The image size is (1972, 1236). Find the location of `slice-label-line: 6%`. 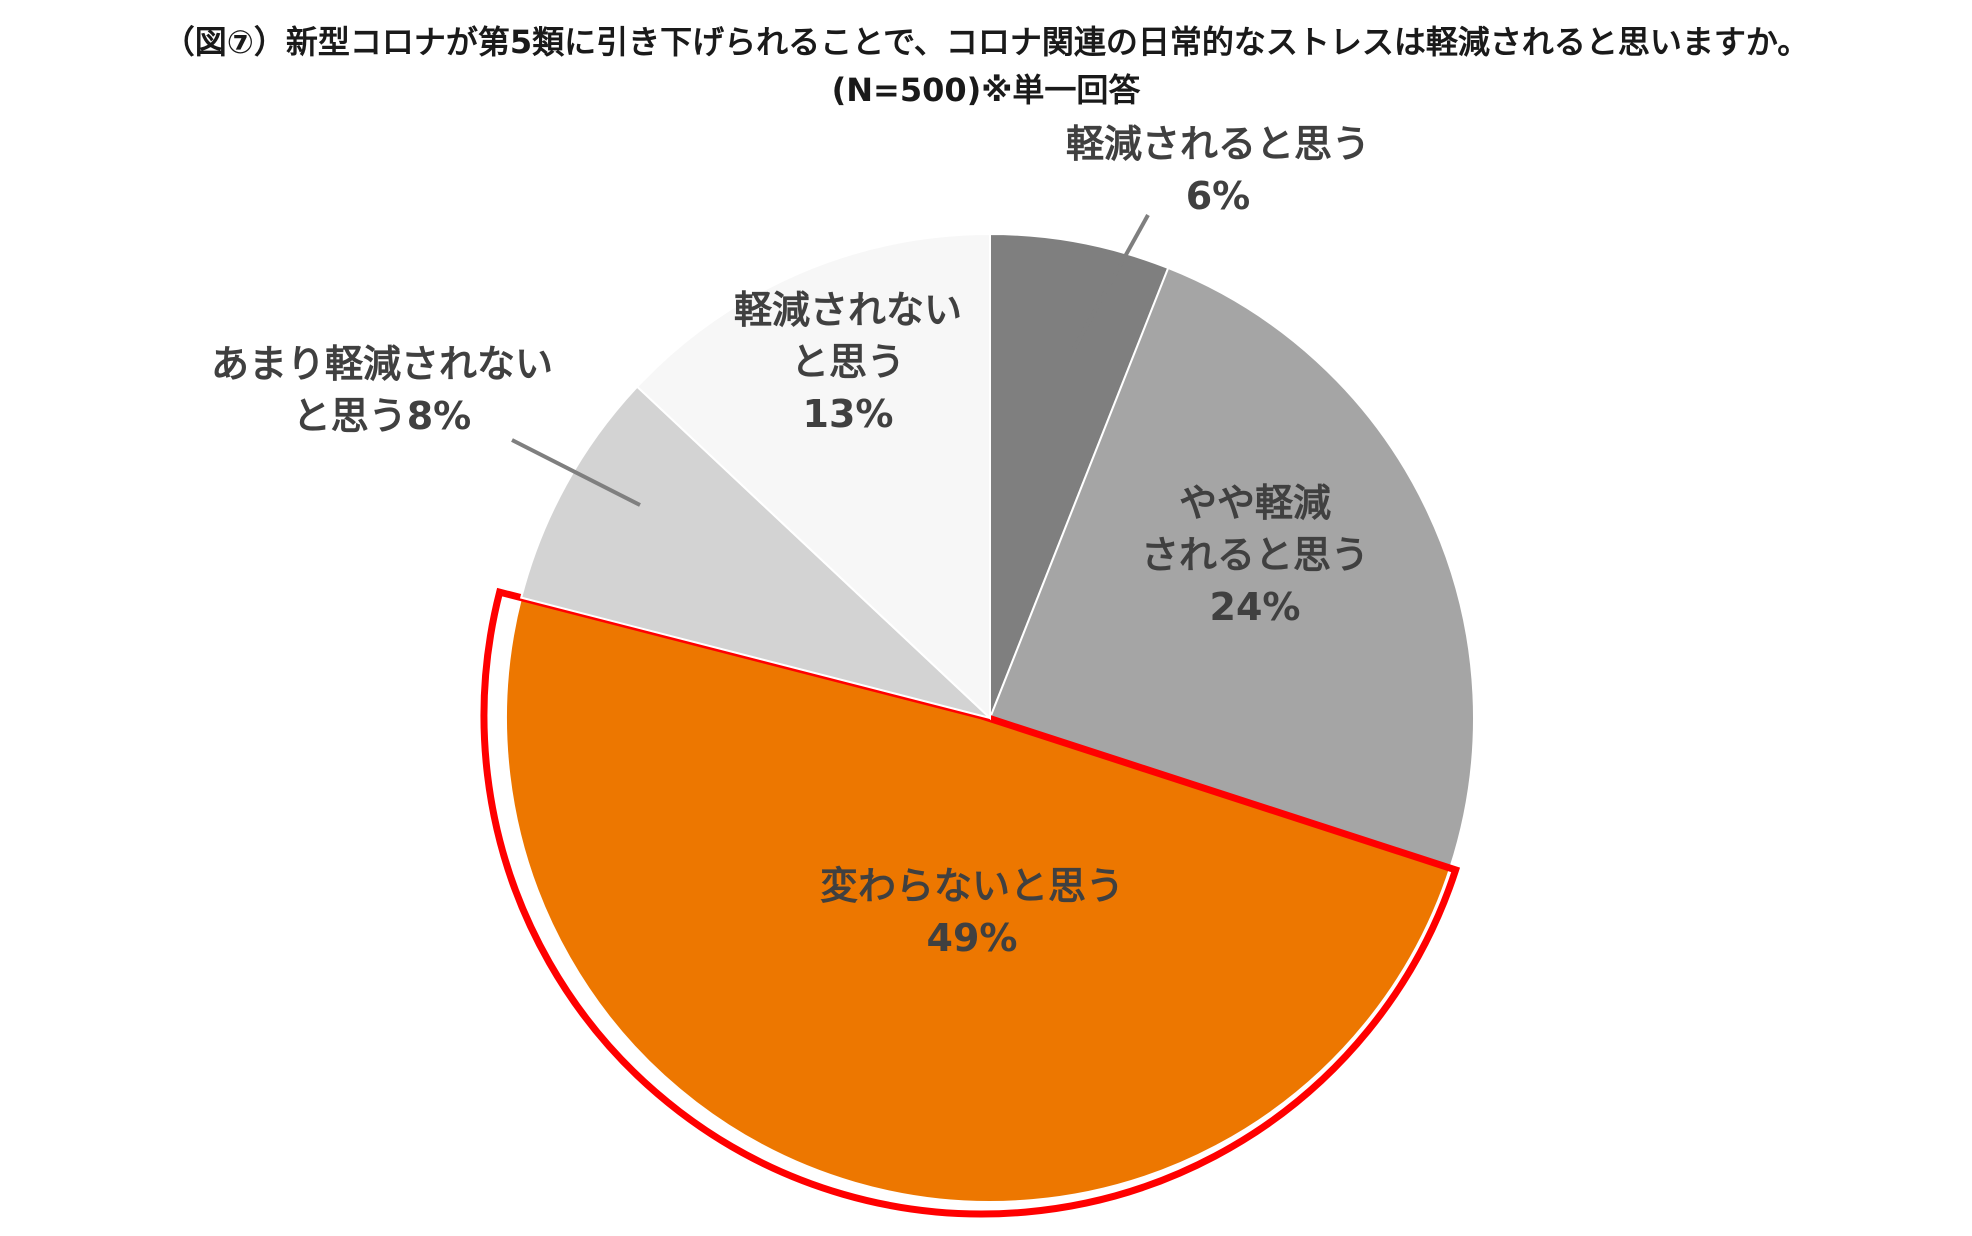

slice-label-line: 6% is located at coordinates (1218, 196).